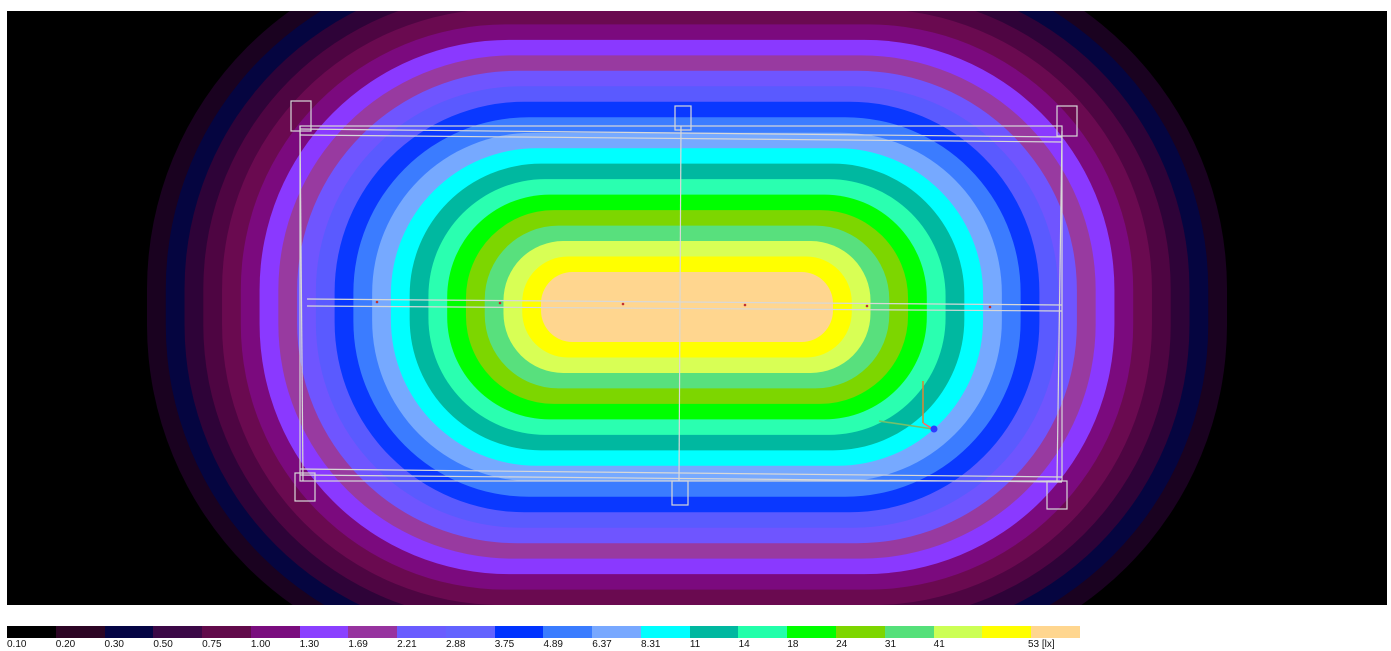  I want to click on legend-tick-label: 2.88, so click(455, 644).